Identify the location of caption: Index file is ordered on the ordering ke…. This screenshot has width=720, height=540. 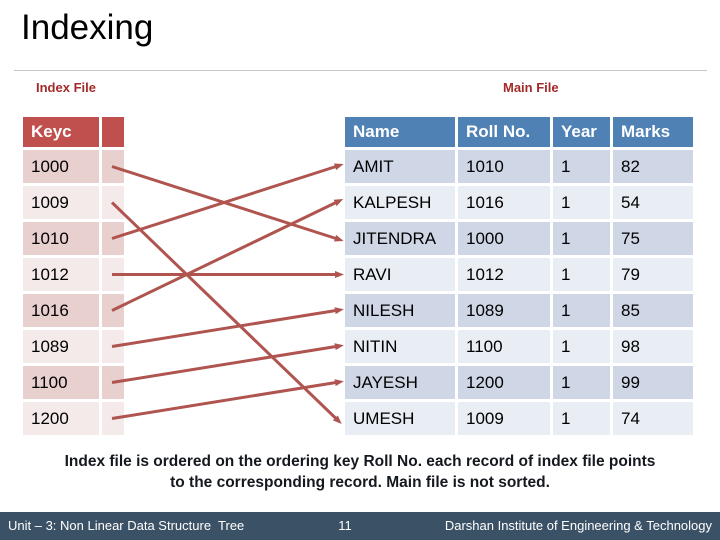
(360, 472).